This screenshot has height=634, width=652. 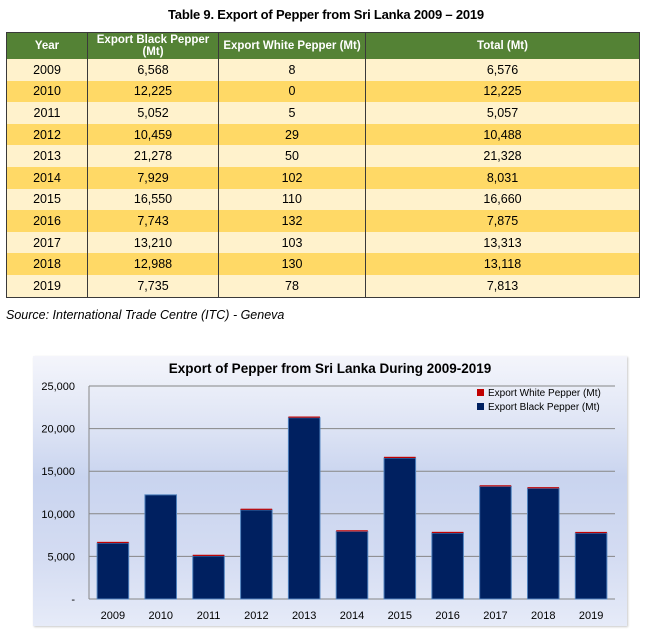 I want to click on table-row: 2011 5,052 5 5,057, so click(x=323, y=113).